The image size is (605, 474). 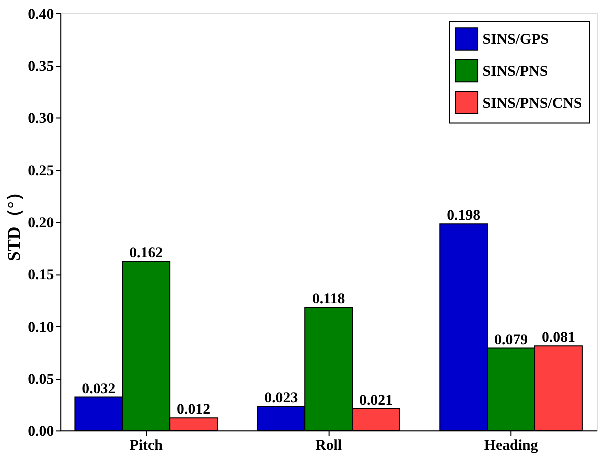 I want to click on y-tick-label: 0.10, so click(x=41, y=328).